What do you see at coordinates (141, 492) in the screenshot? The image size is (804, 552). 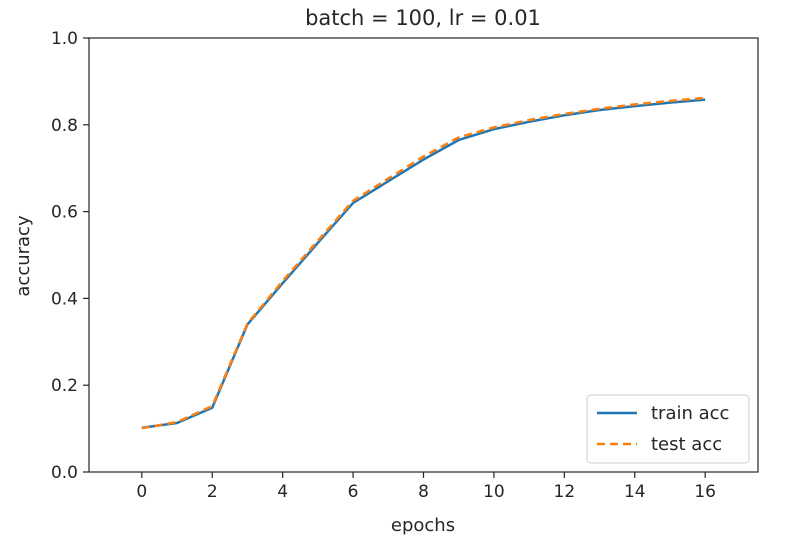 I see `x-tick-label: 0` at bounding box center [141, 492].